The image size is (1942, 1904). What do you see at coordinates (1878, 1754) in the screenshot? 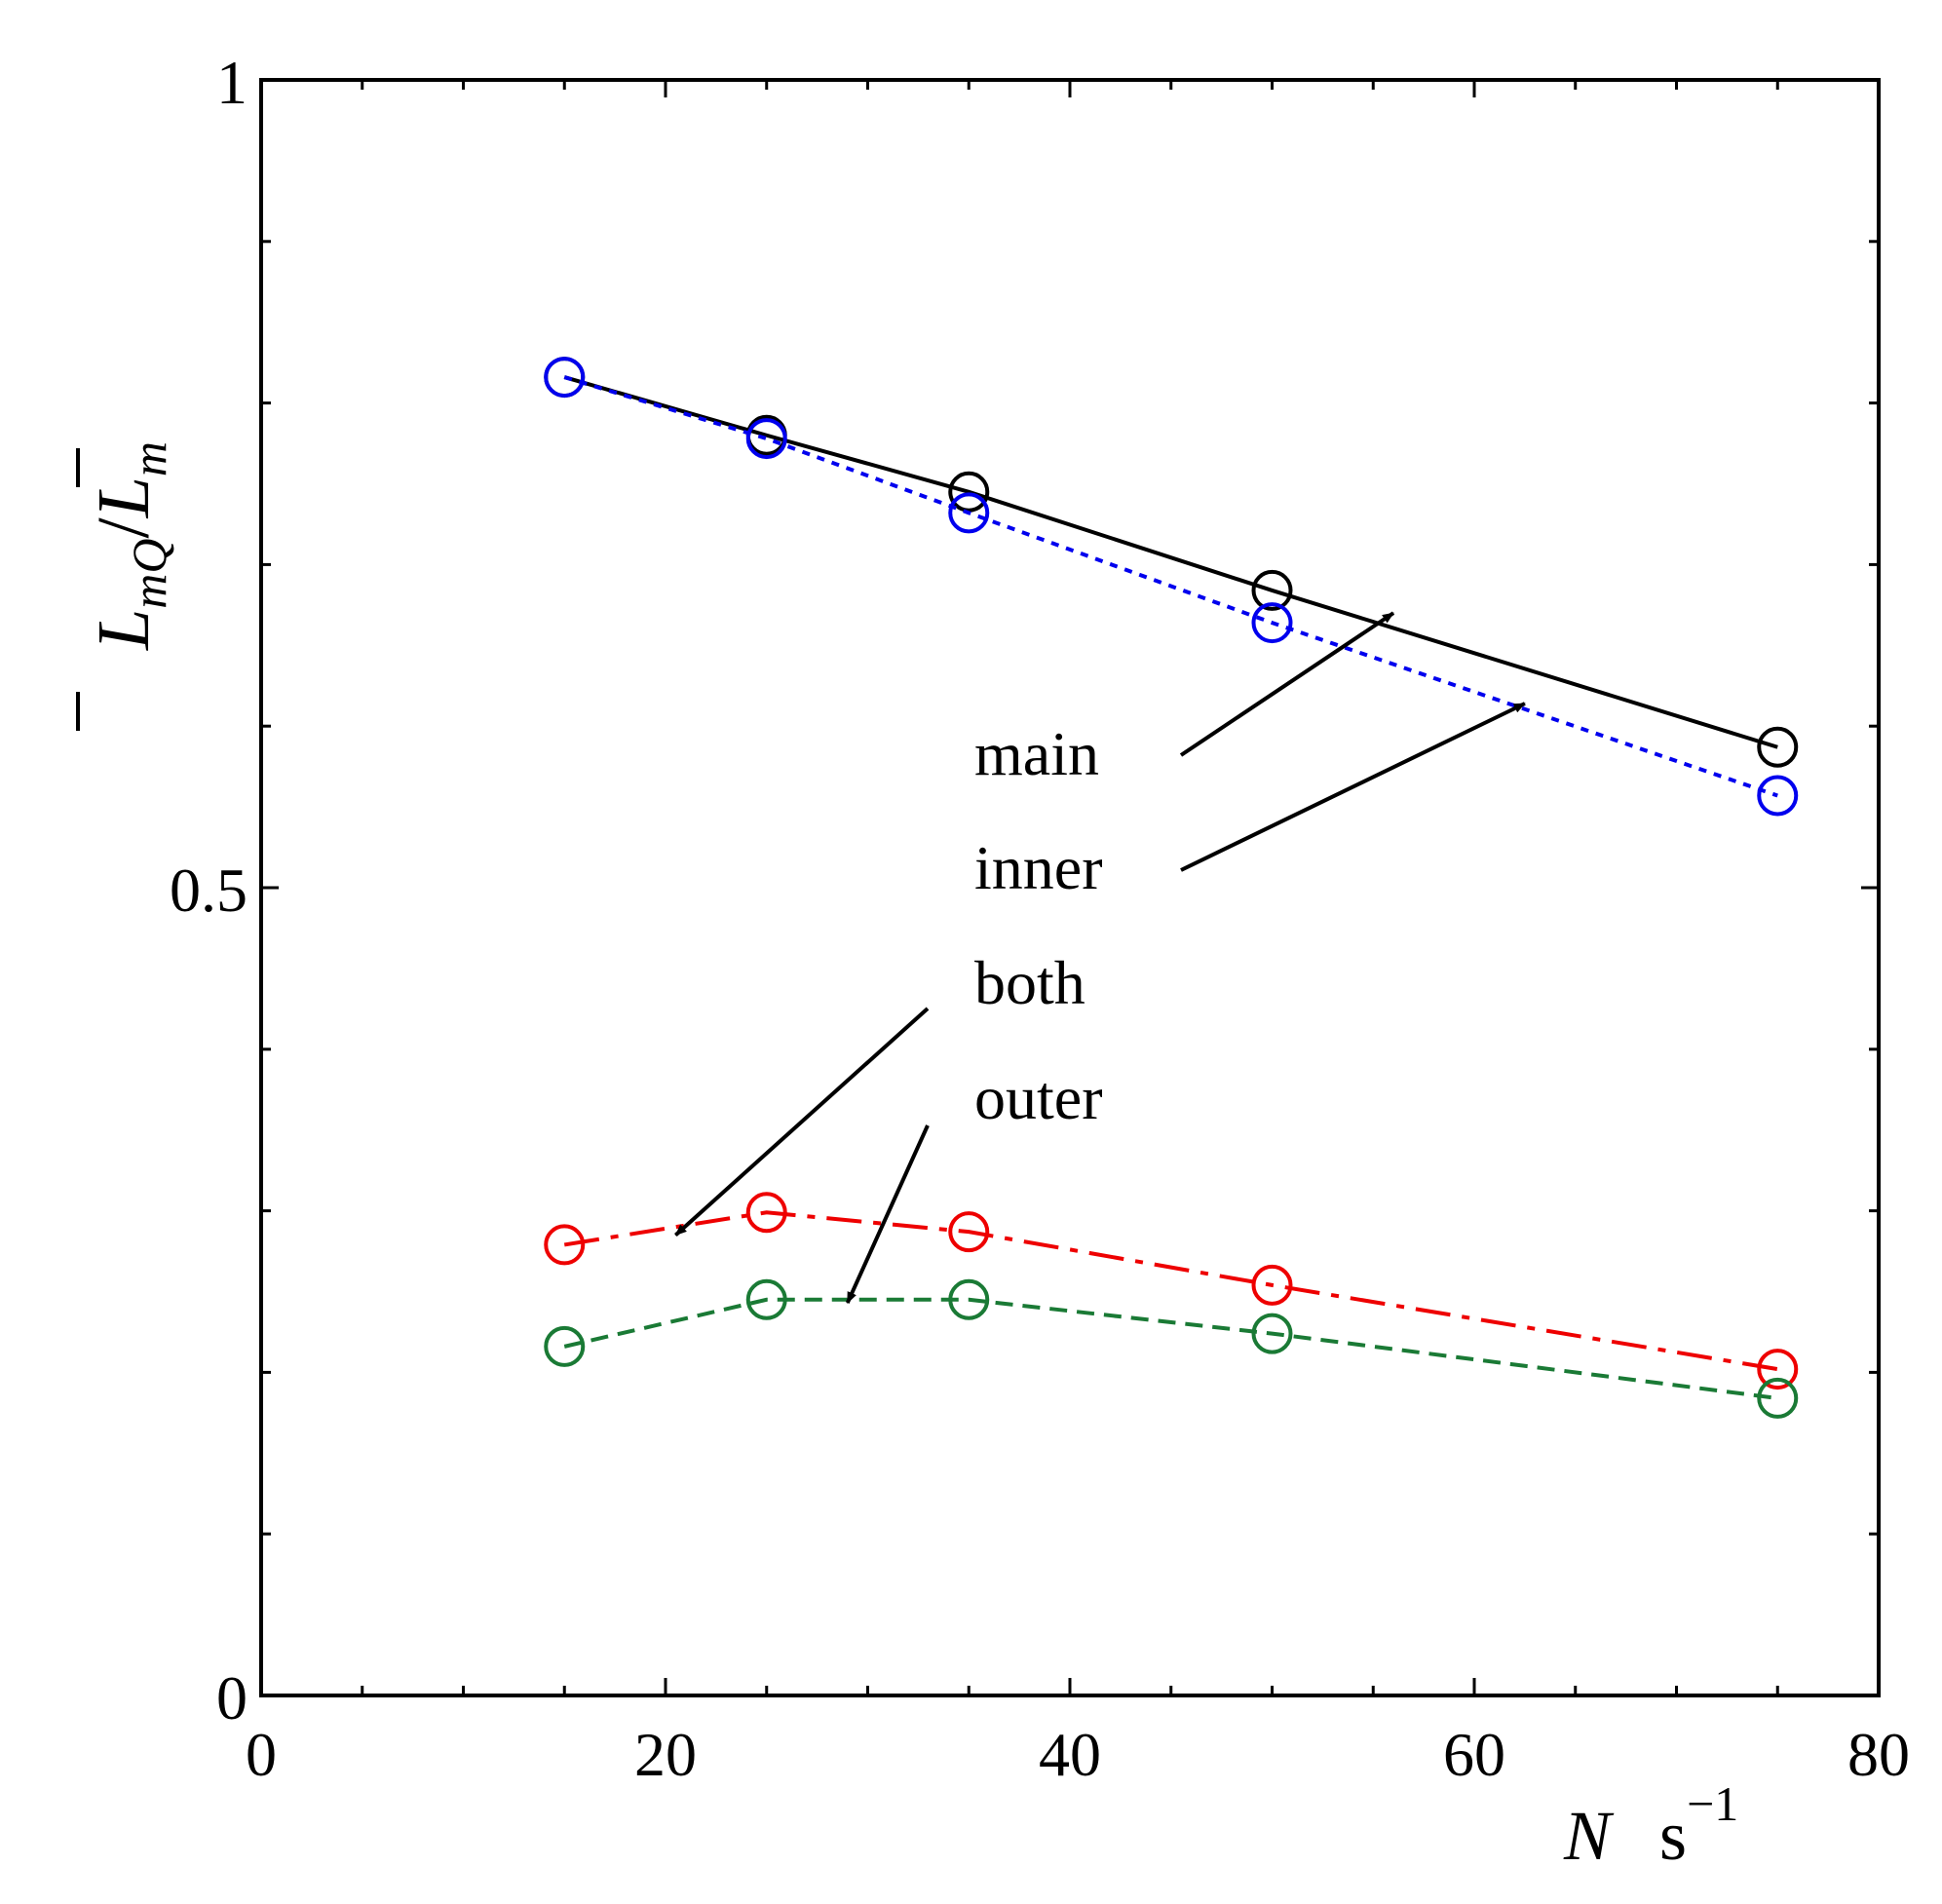
I see `x-tick-label: 80` at bounding box center [1878, 1754].